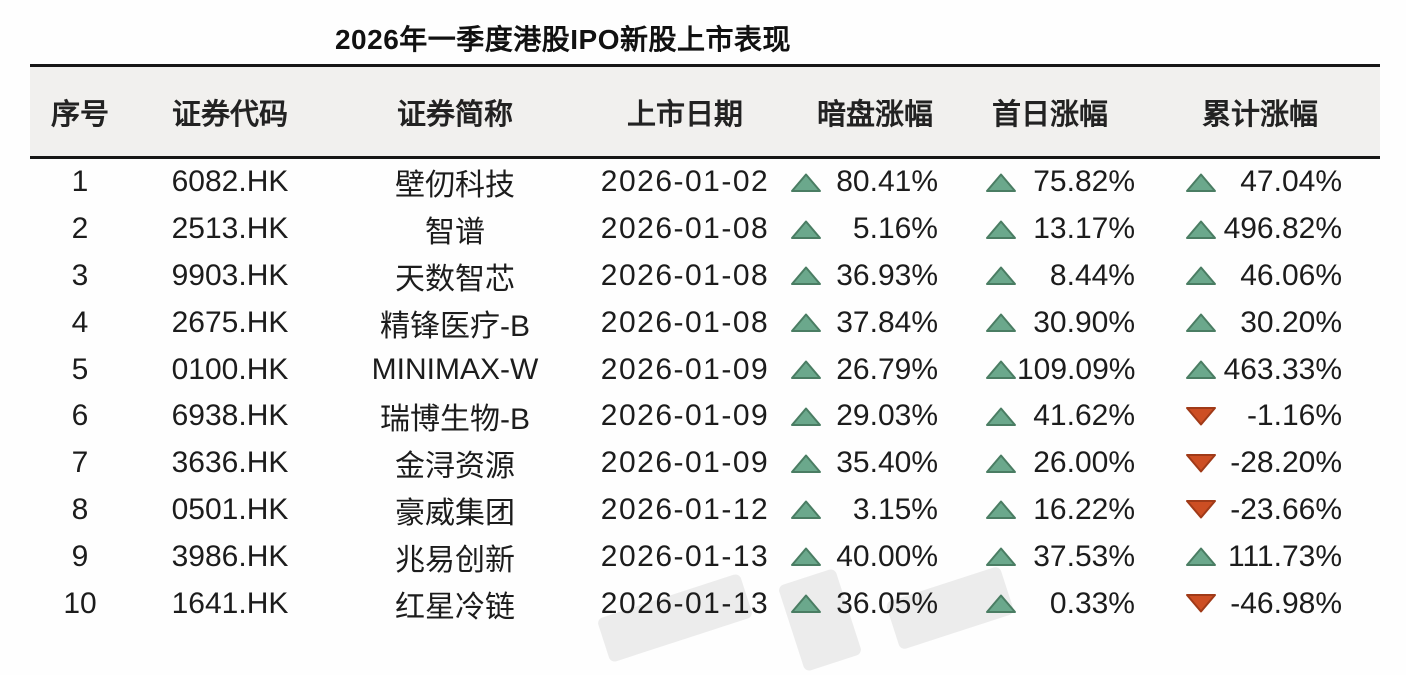 This screenshot has width=1406, height=675. What do you see at coordinates (563, 39) in the screenshot?
I see `page-title: 2026年一季度港股IPO新股上市表现` at bounding box center [563, 39].